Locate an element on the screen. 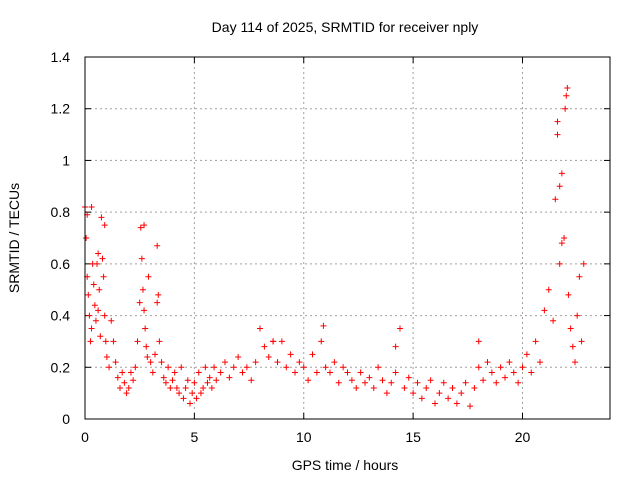 The height and width of the screenshot is (480, 640). y-tick-label: 0.8 is located at coordinates (61, 212).